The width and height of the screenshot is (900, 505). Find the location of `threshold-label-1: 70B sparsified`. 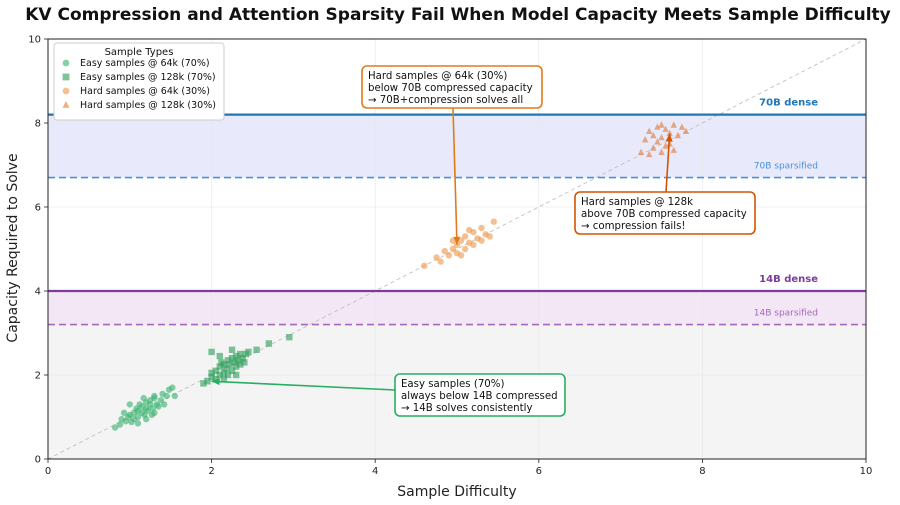

threshold-label-1: 70B sparsified is located at coordinates (786, 167).